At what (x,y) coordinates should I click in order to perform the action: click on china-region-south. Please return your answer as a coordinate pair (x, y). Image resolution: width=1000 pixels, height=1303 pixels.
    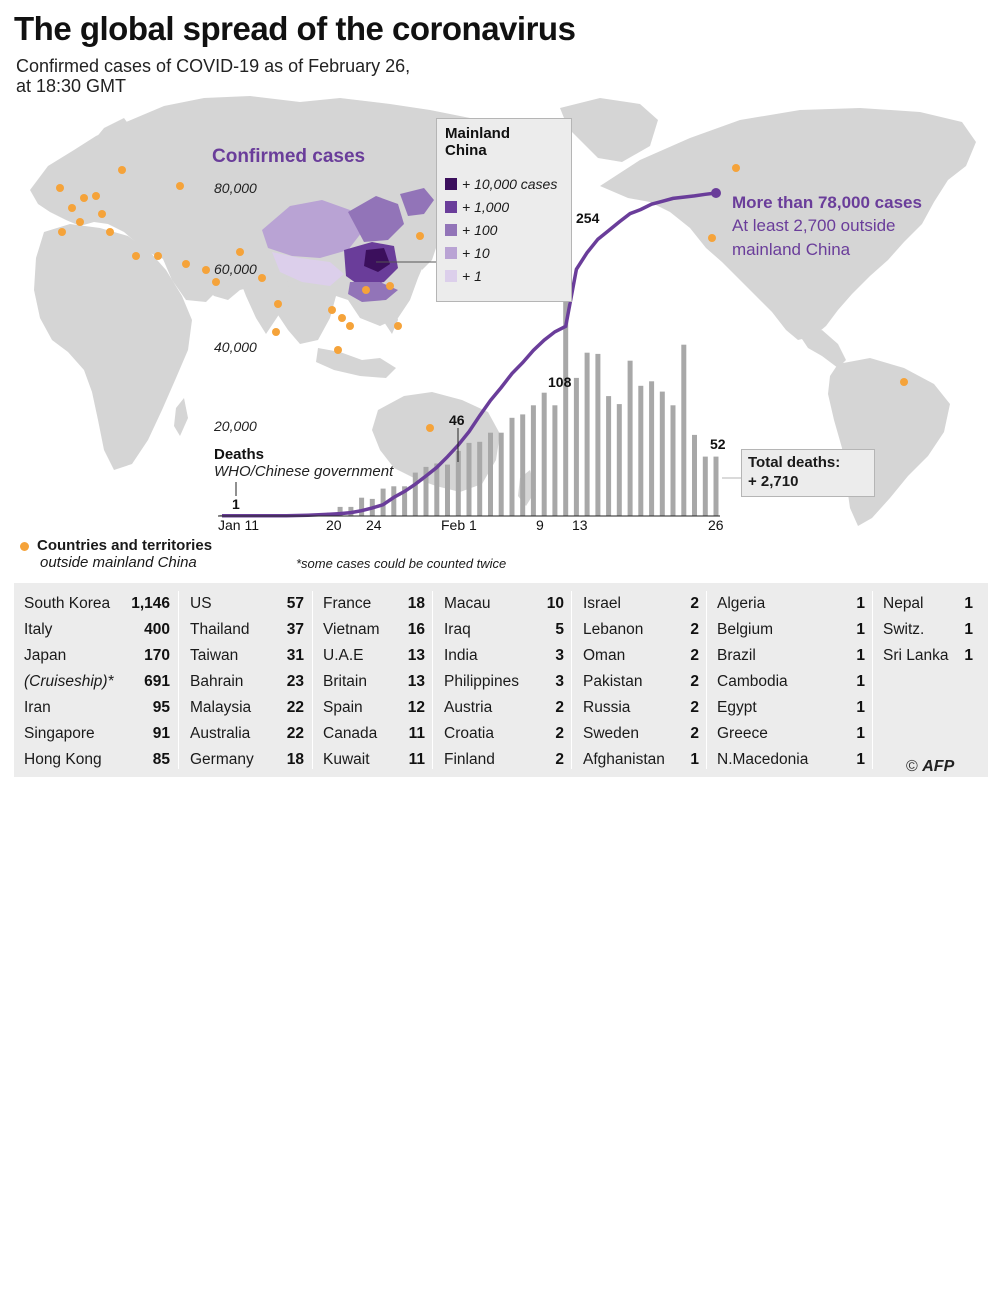
    Looking at the image, I should click on (373, 292).